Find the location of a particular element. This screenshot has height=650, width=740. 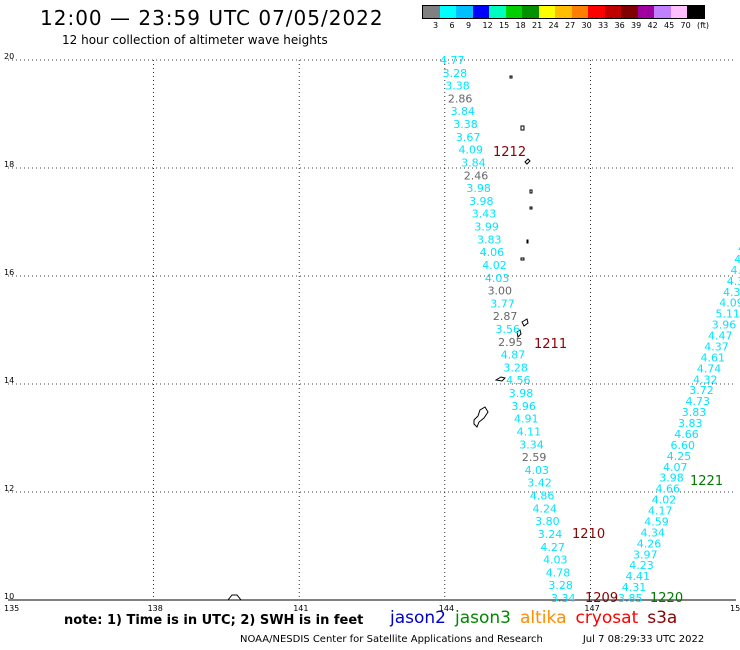

swh-value-track-west: 3.80 is located at coordinates (547, 521).